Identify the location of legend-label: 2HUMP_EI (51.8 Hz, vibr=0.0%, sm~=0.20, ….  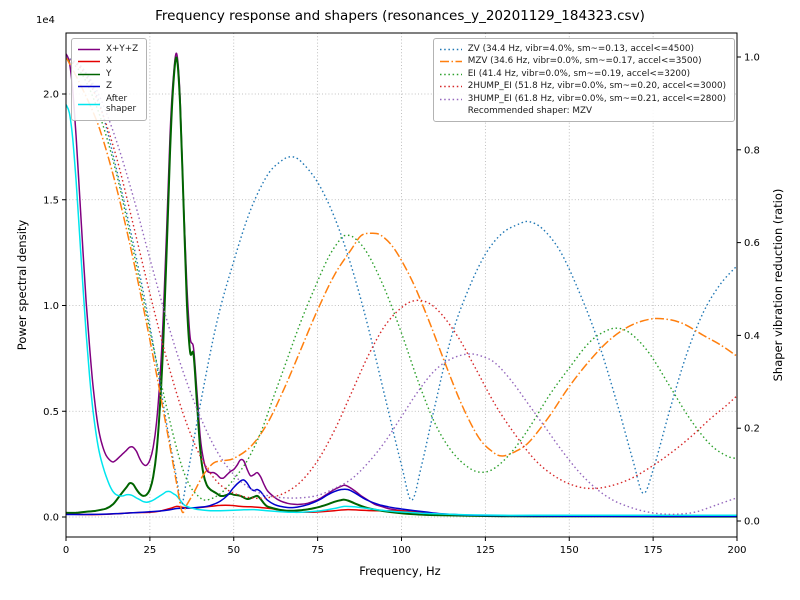
(596, 86).